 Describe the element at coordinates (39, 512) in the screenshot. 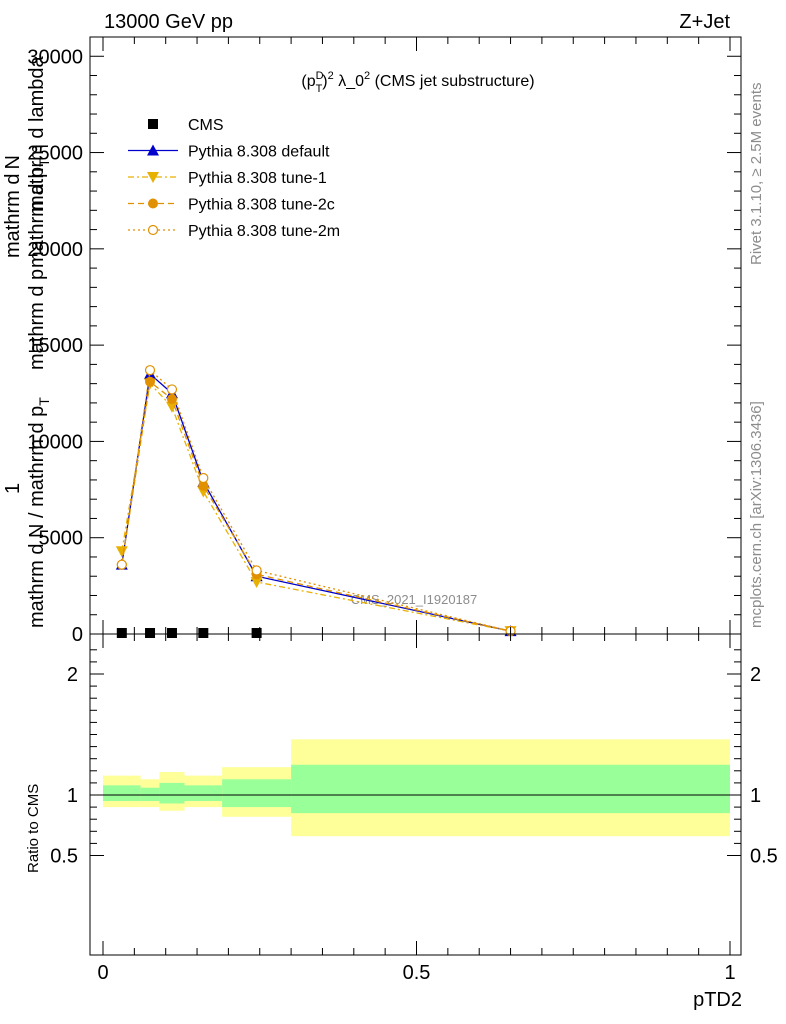

I see `y-label-lower: mathrm d N / mathrm d pT` at that location.